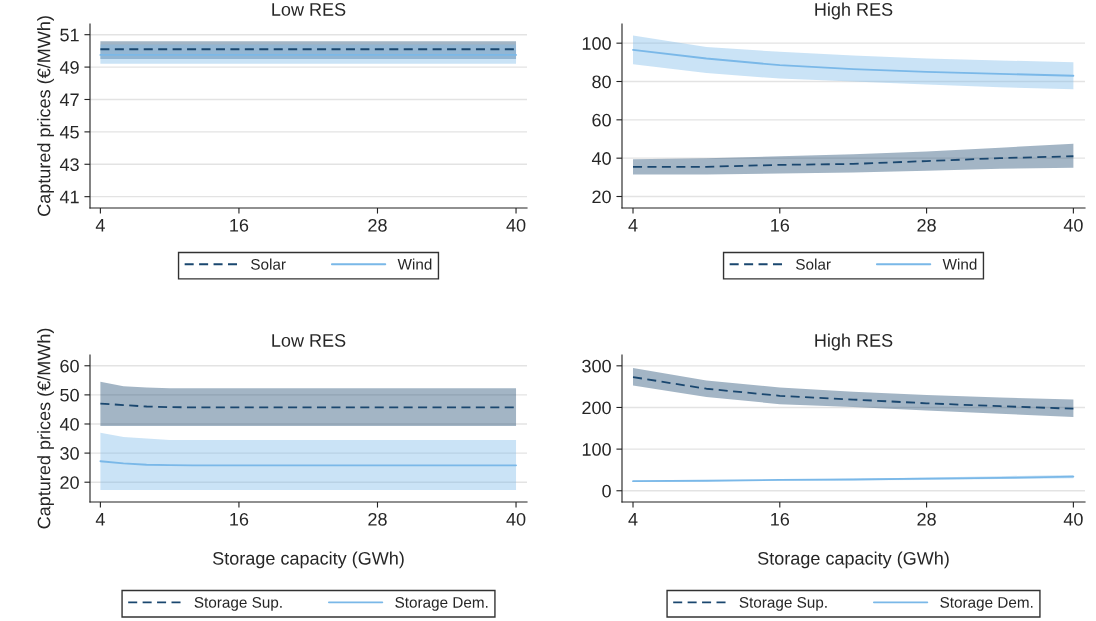  I want to click on y-tick-label: 200, so click(596, 408).